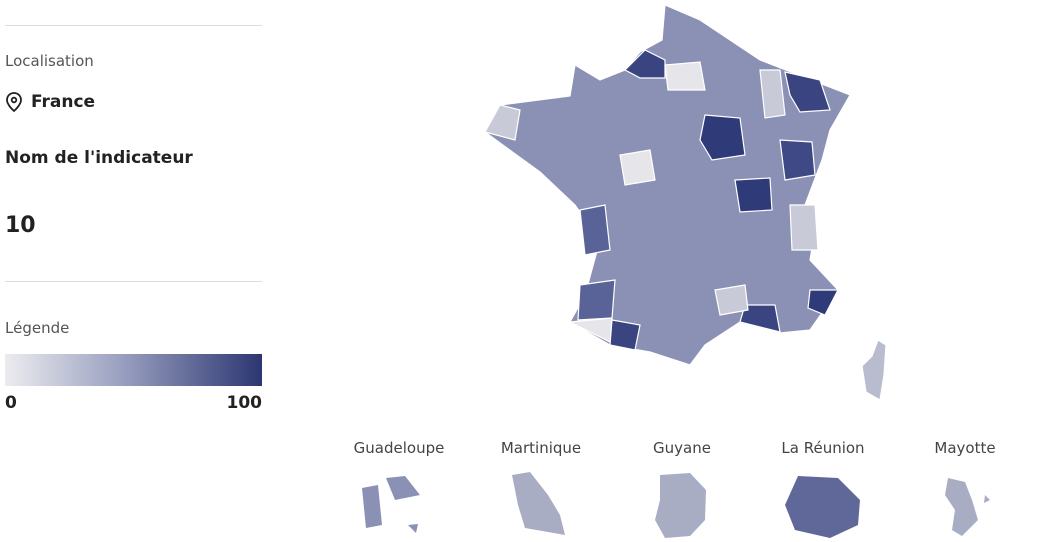  What do you see at coordinates (14, 102) in the screenshot?
I see `pin-icon` at bounding box center [14, 102].